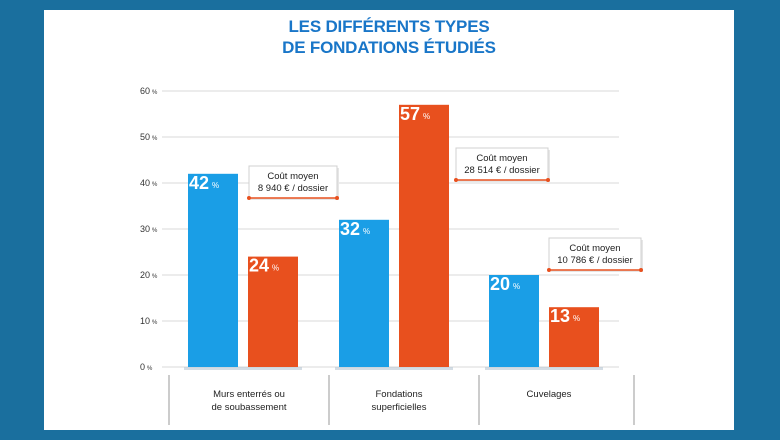  Describe the element at coordinates (398, 394) in the screenshot. I see `category-label-line: Fondations` at that location.